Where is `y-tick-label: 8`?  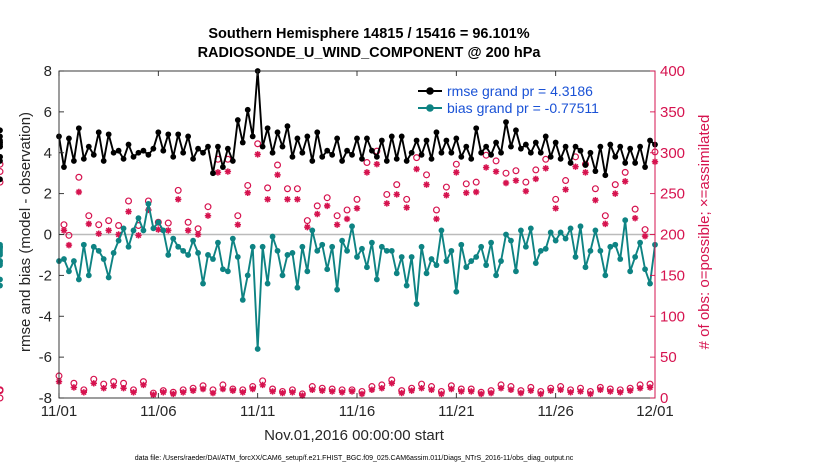 y-tick-label: 8 is located at coordinates (48, 71).